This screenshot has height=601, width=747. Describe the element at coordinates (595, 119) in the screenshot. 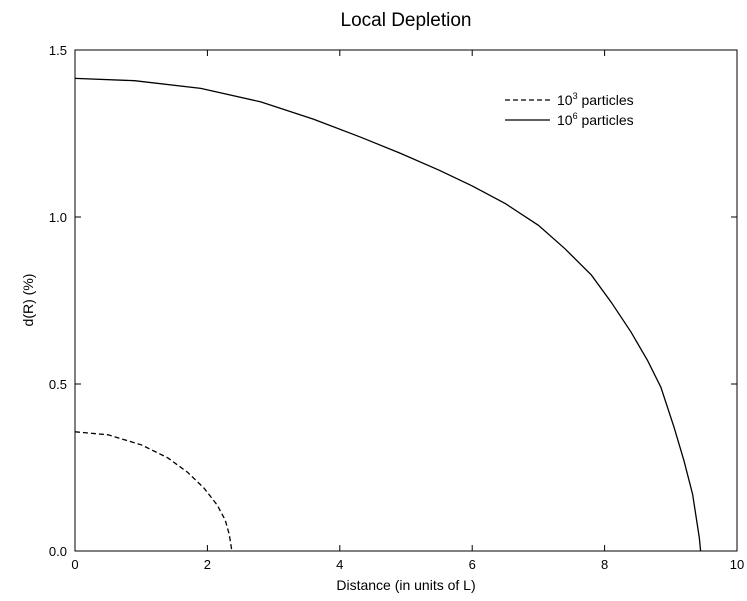

I see `legend-label-1: 106 particles` at that location.